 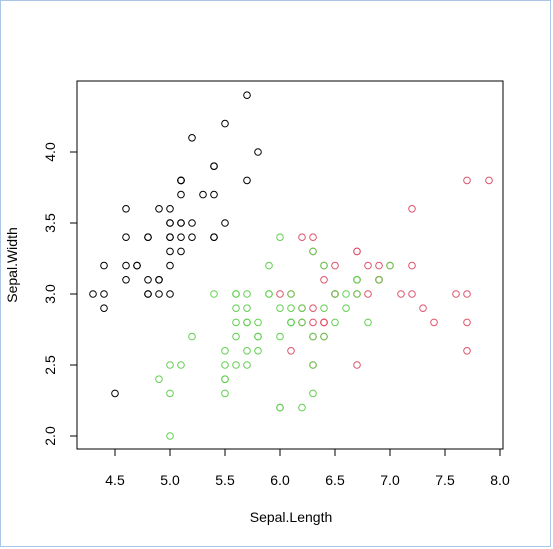 I want to click on x-tick-label: 6.5, so click(x=335, y=480).